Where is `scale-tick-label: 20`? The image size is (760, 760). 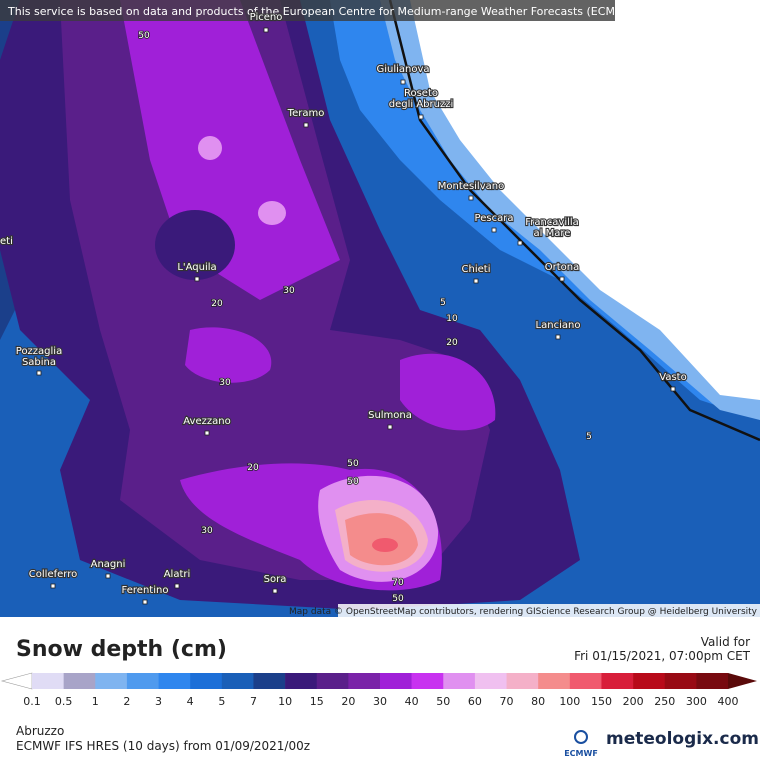 scale-tick-label: 20 is located at coordinates (348, 701).